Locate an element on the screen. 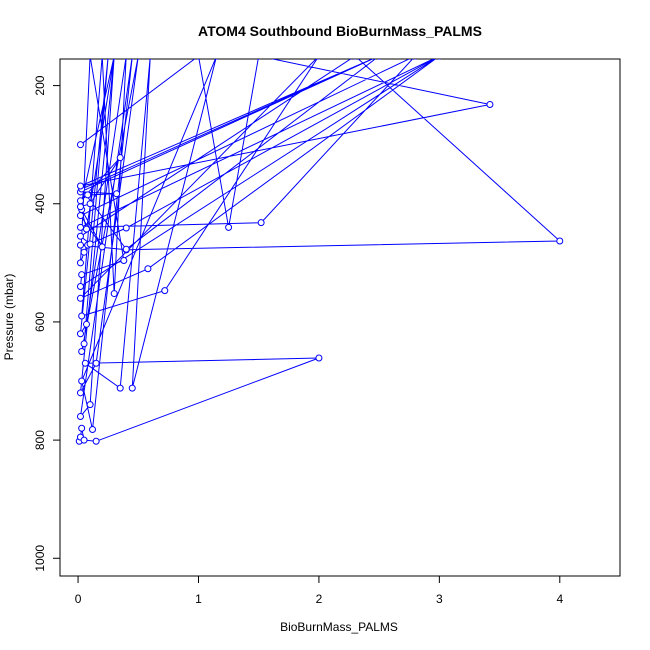  y-axis: 200 400 600 800 1000 is located at coordinates (47, 323).